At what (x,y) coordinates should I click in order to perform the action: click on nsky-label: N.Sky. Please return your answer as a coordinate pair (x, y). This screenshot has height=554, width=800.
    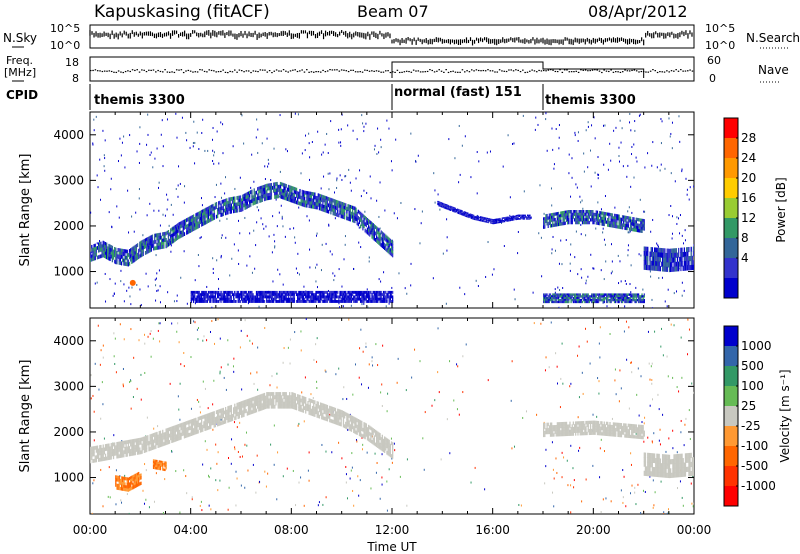
    Looking at the image, I should click on (20, 38).